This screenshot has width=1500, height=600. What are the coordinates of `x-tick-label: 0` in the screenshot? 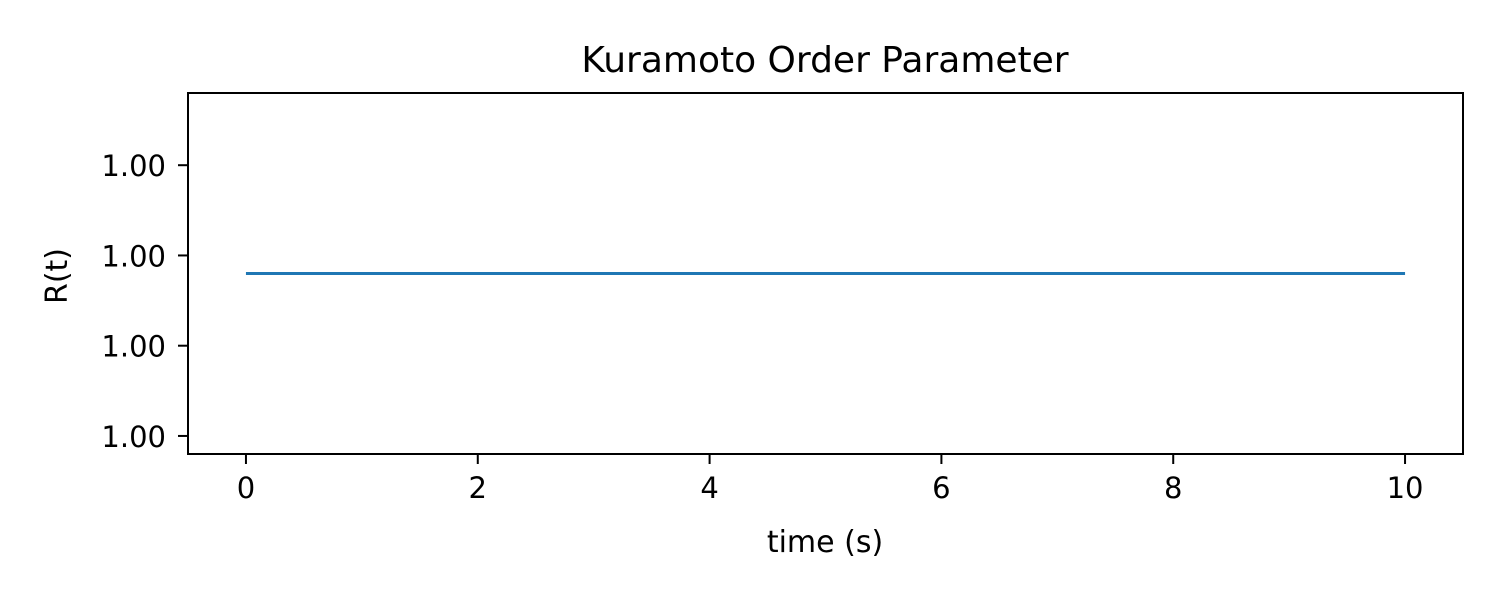 It's located at (246, 488).